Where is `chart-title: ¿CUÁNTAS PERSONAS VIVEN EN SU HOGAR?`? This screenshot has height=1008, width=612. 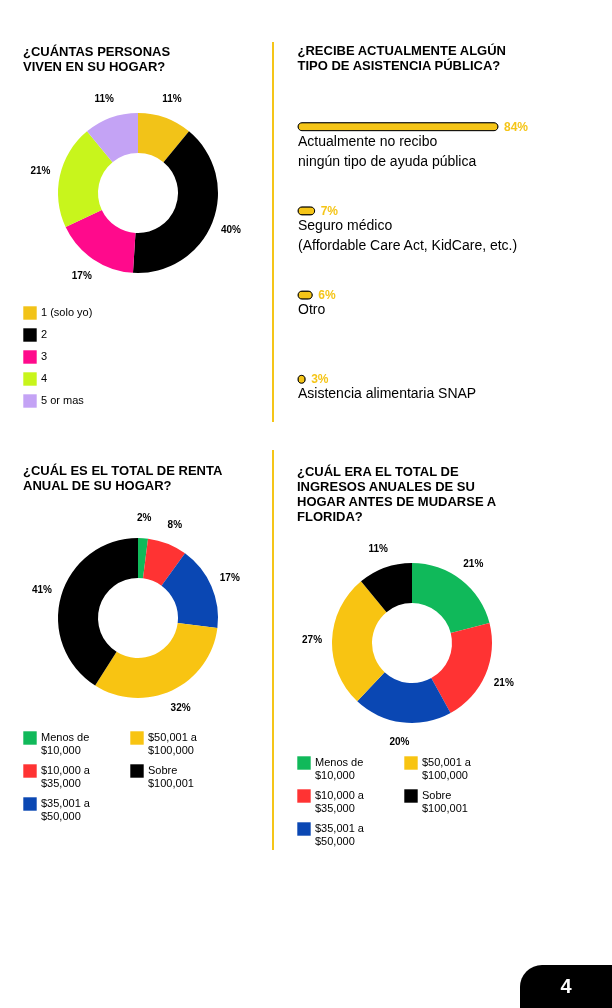
chart-title: ¿CUÁNTAS PERSONAS VIVEN EN SU HOGAR? is located at coordinates (97, 58).